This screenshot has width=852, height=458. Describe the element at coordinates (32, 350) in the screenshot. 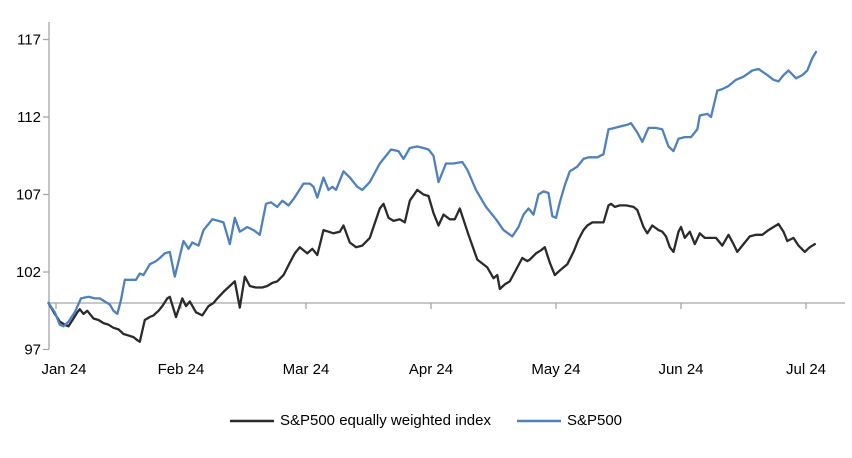

I see `y-tick-label: 97` at that location.